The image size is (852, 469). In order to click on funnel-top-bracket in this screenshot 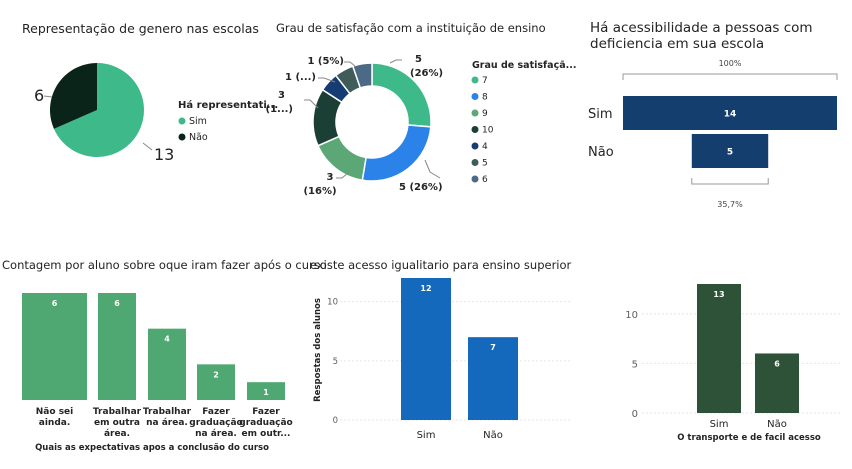, I will do `click(730, 76)`.